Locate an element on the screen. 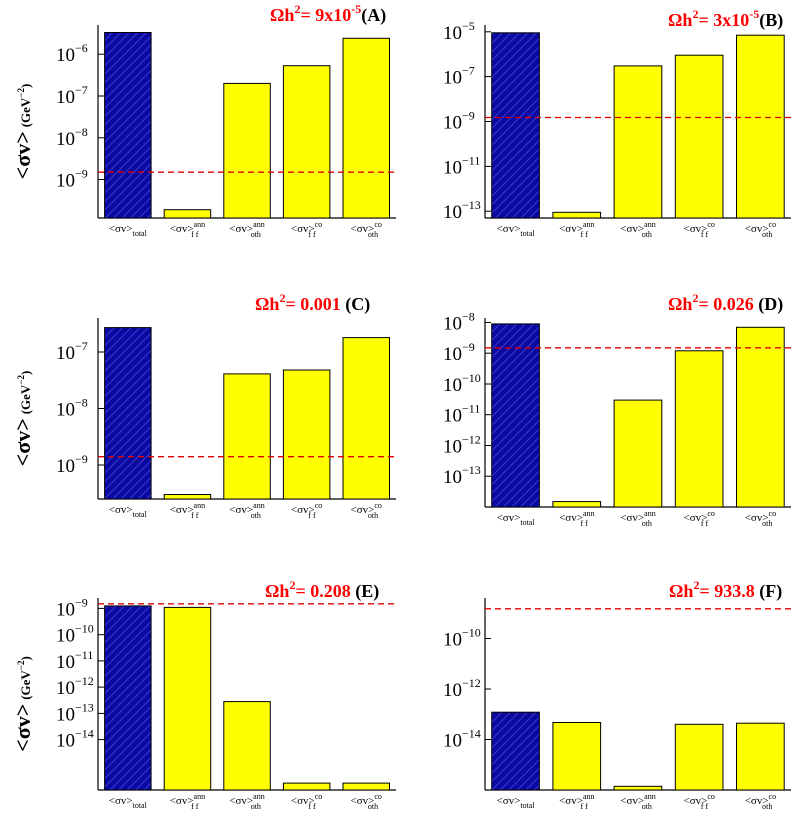  omega-title: Ωh2= 0.208 (E) is located at coordinates (322, 590).